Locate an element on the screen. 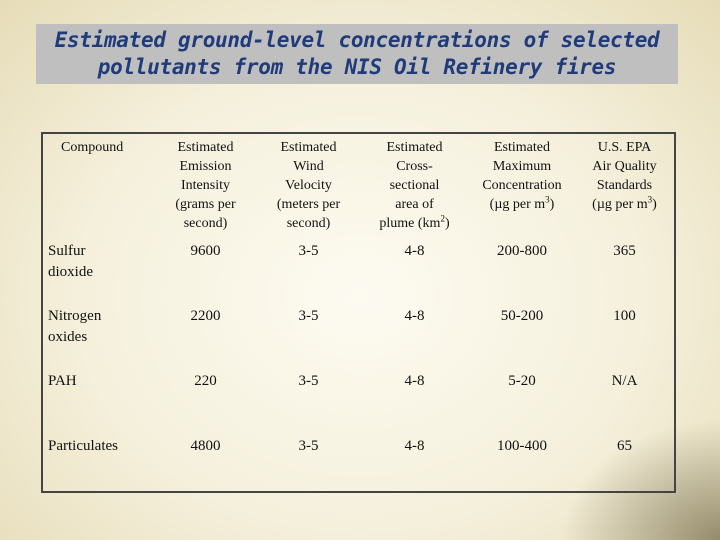 Image resolution: width=720 pixels, height=540 pixels. compound-cell: PAH is located at coordinates (62, 381).